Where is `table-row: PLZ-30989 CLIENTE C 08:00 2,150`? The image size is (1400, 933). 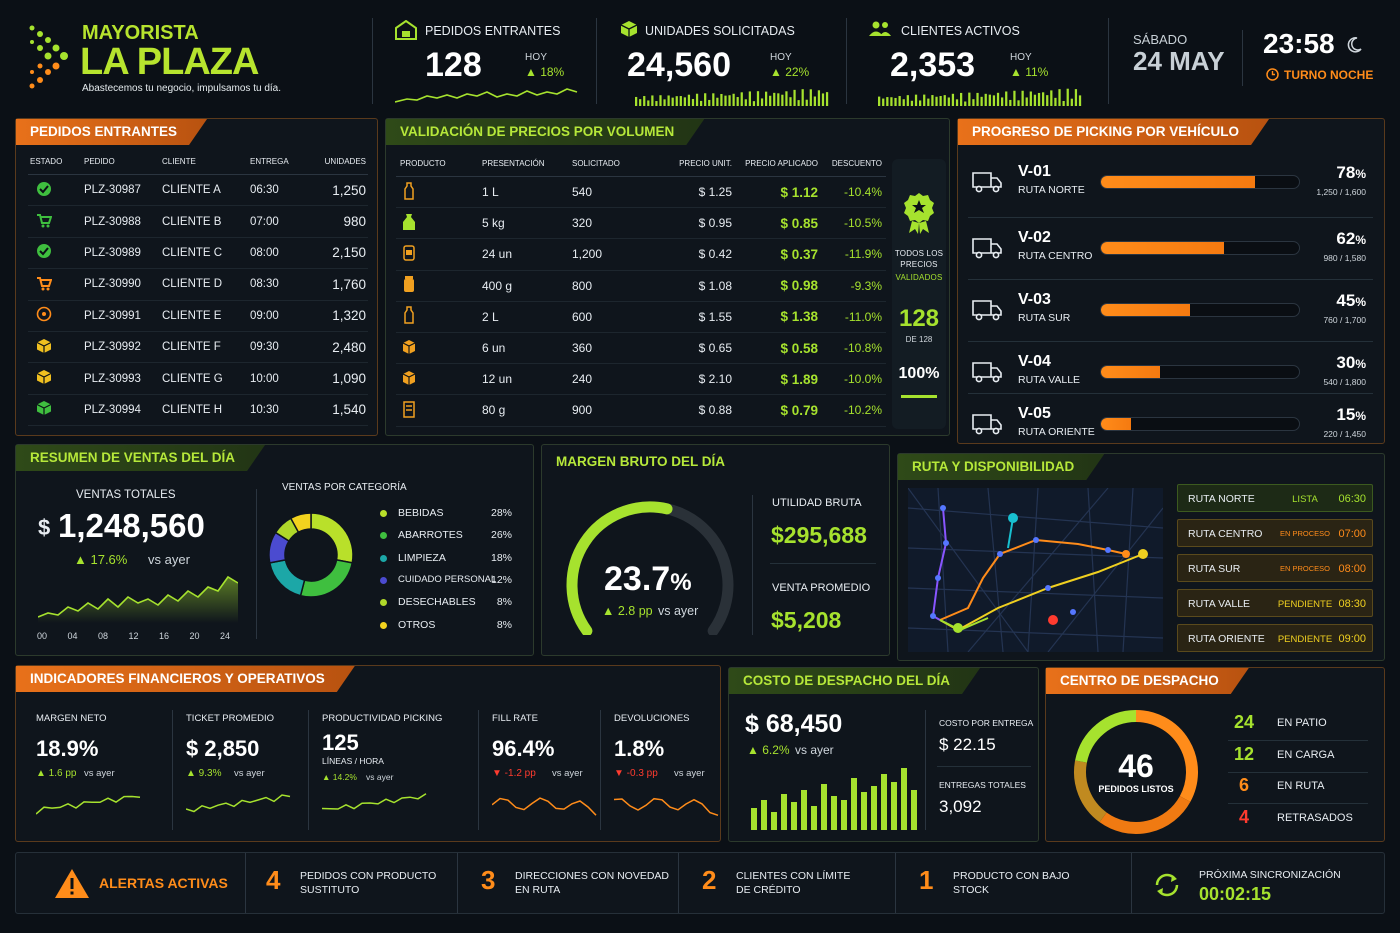 table-row: PLZ-30989 CLIENTE C 08:00 2,150 is located at coordinates (198, 253).